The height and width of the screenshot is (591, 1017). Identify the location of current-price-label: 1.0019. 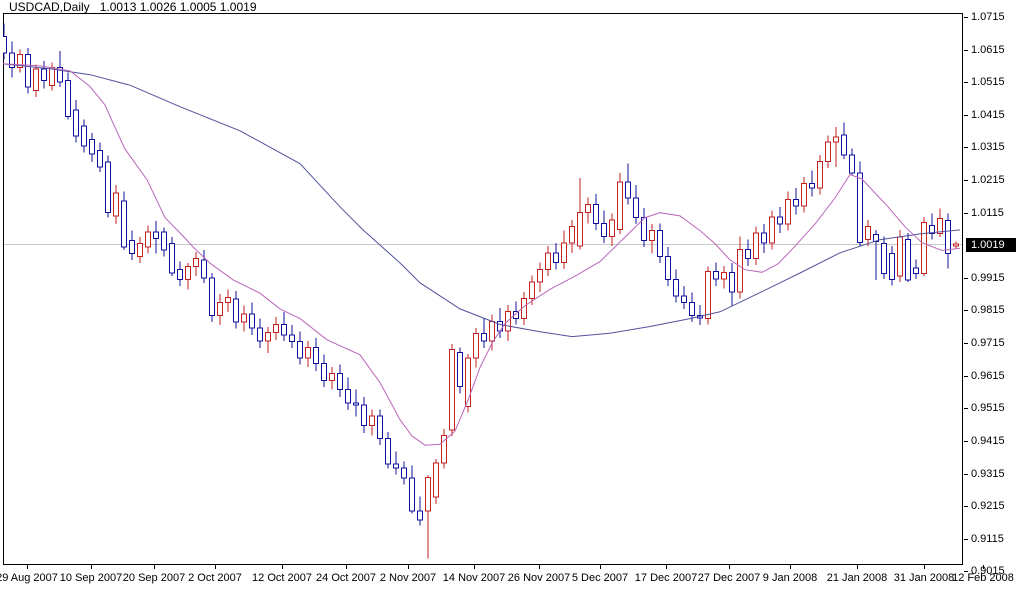
(991, 244).